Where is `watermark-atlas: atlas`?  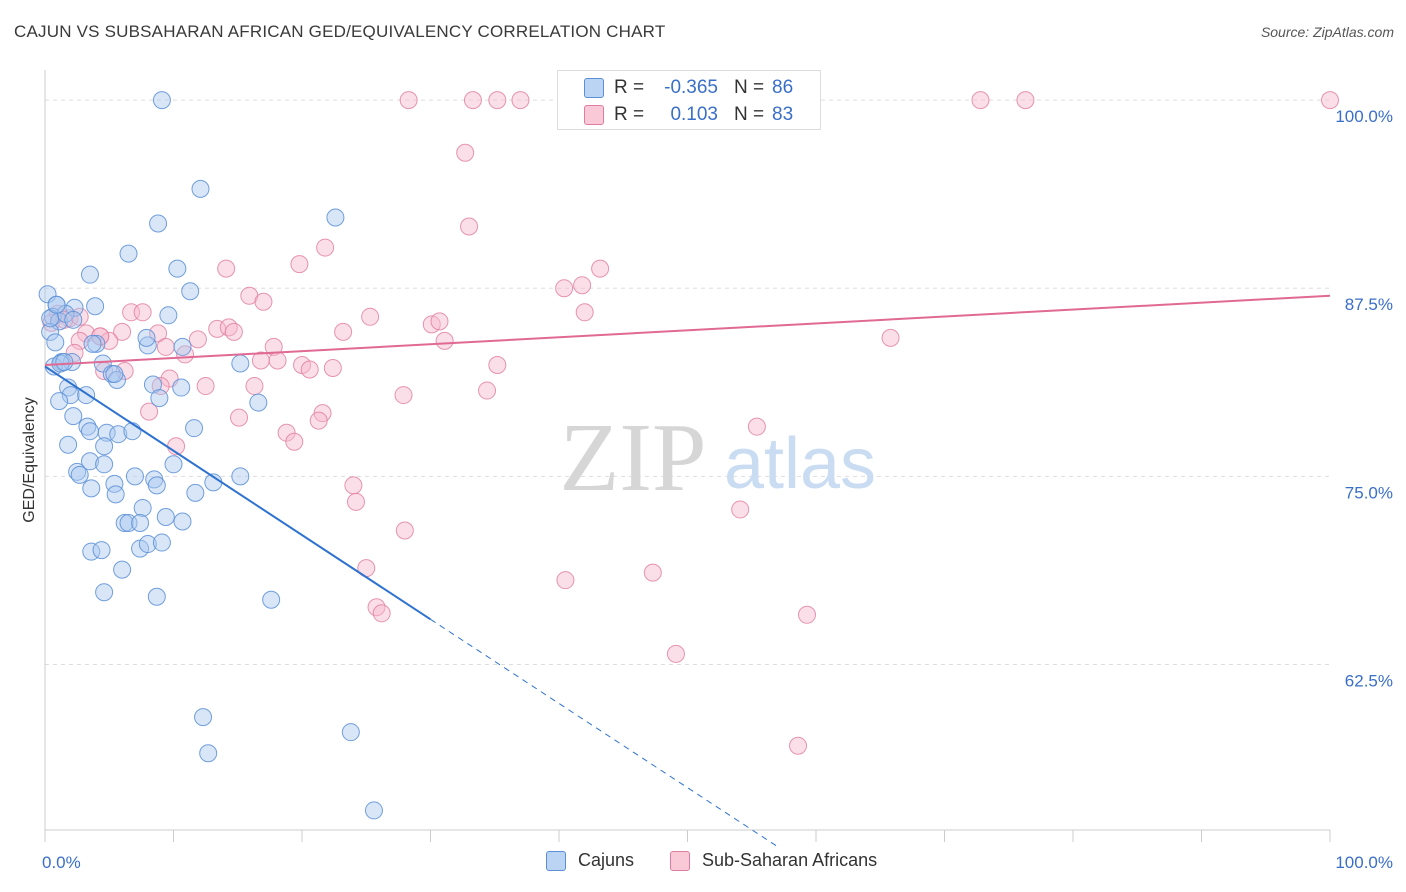 watermark-atlas: atlas is located at coordinates (800, 464).